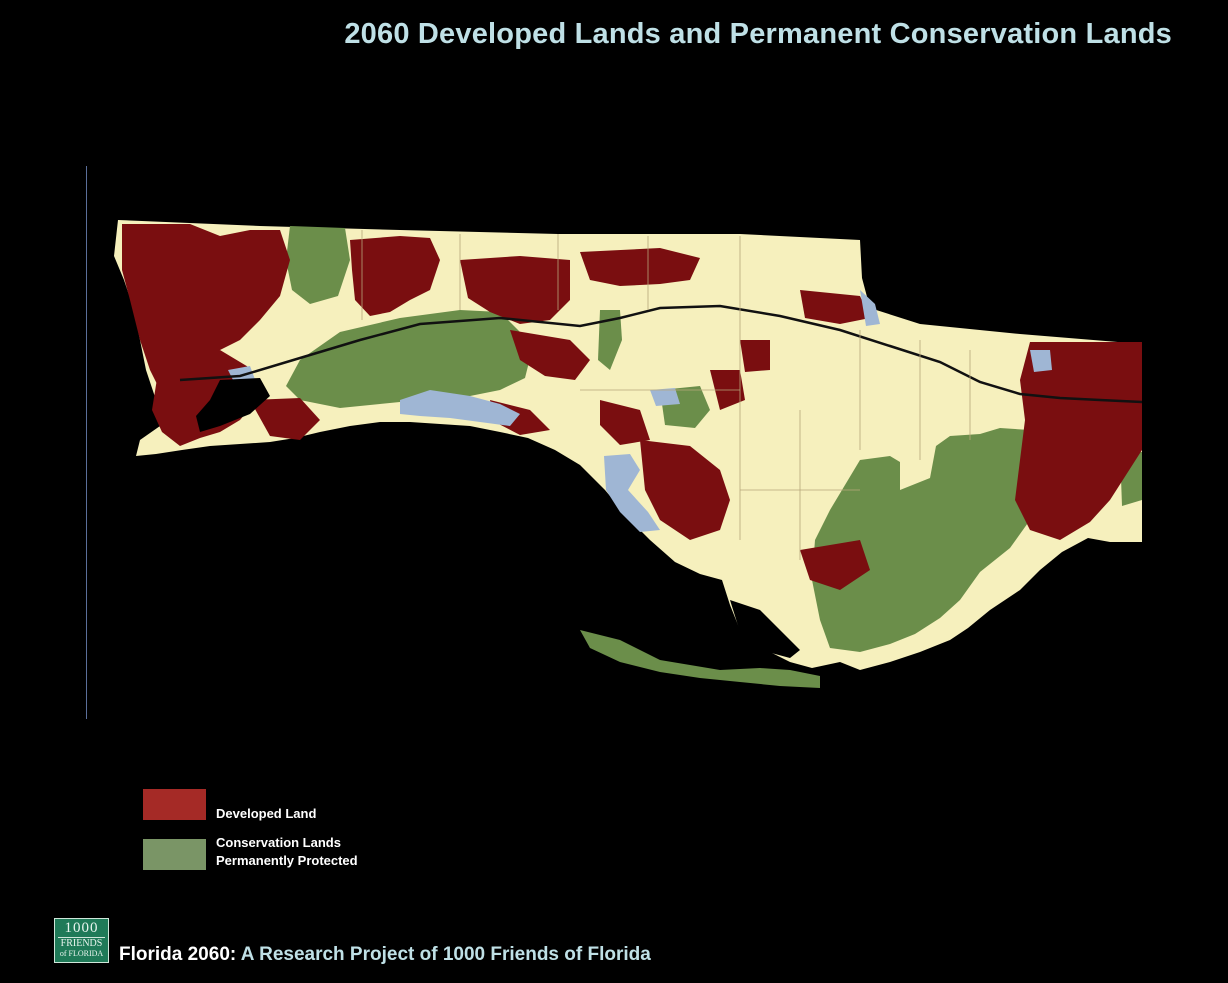  What do you see at coordinates (287, 860) in the screenshot?
I see `legend-label-conservation-line2: Permanently Protected` at bounding box center [287, 860].